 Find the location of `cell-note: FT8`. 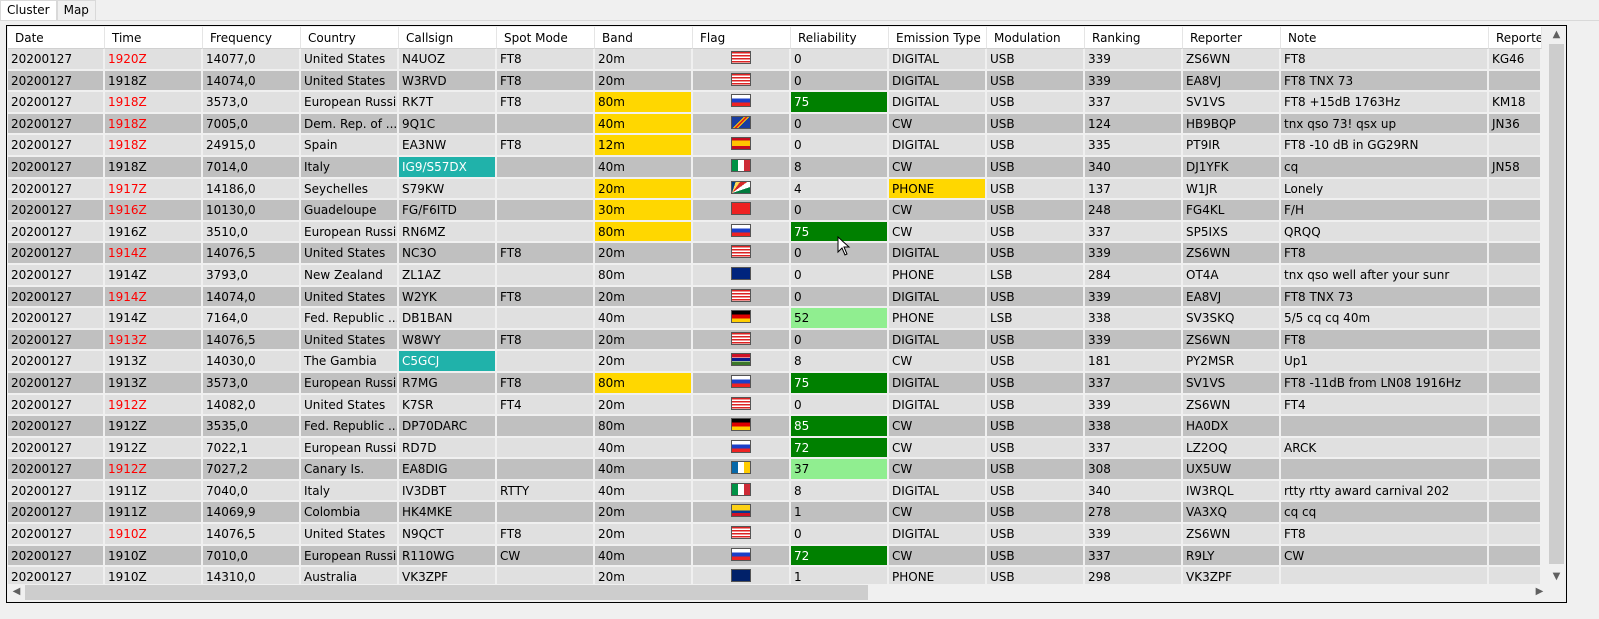

cell-note: FT8 is located at coordinates (1385, 535).